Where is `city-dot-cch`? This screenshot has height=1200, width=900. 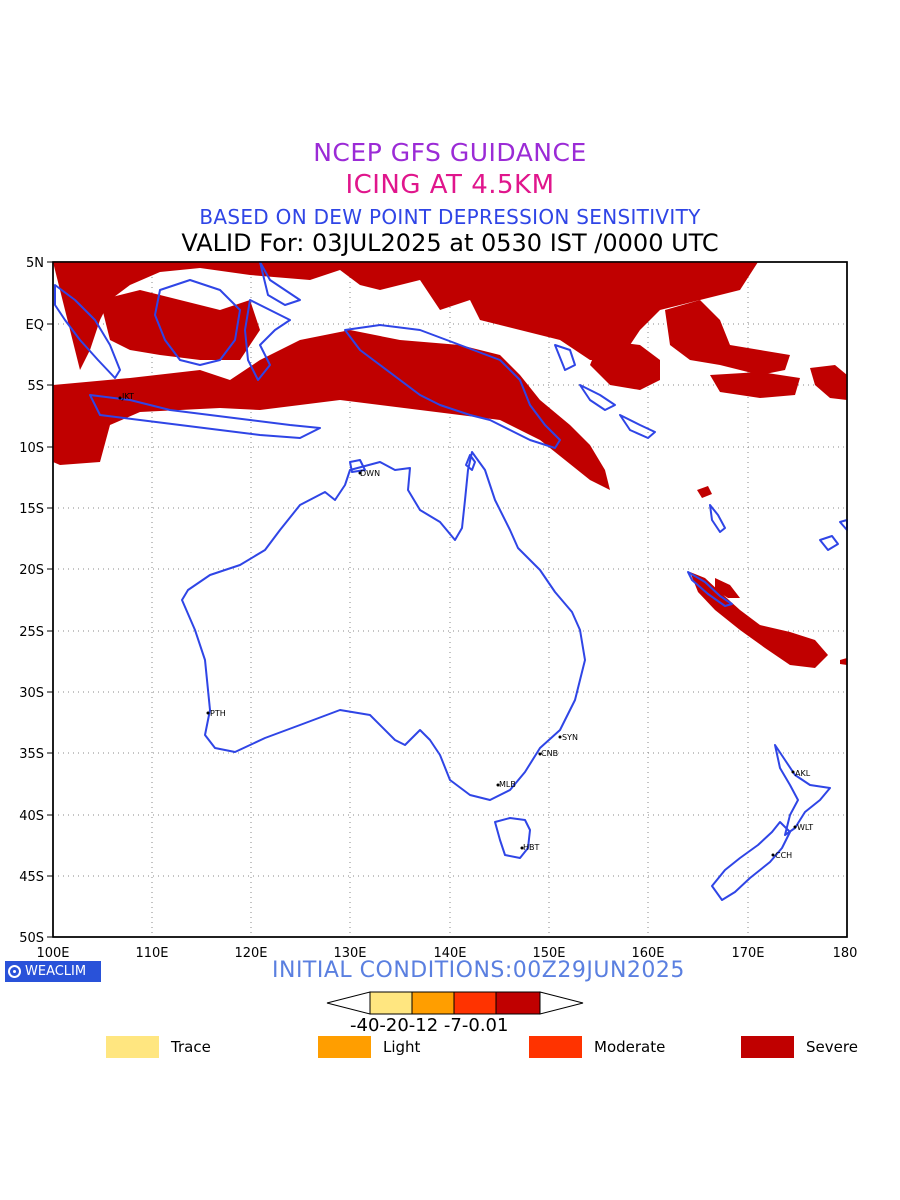 city-dot-cch is located at coordinates (773, 855).